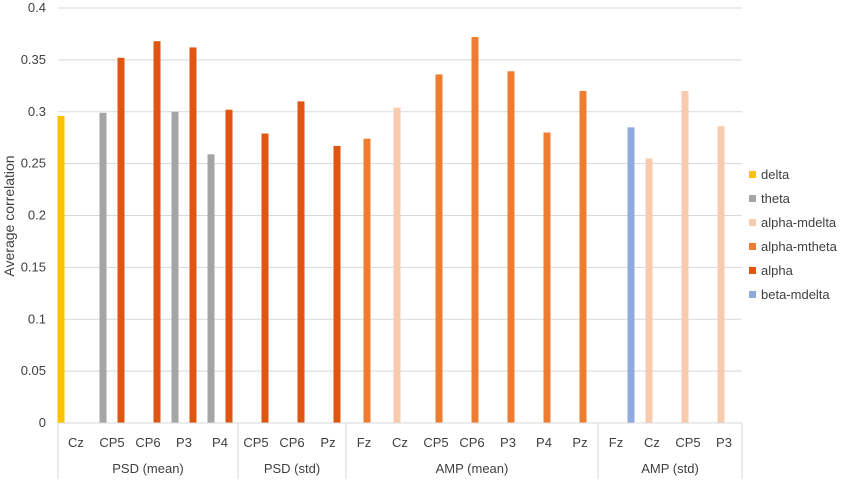 The width and height of the screenshot is (858, 481). What do you see at coordinates (33, 163) in the screenshot?
I see `y-tick-label: 0.25` at bounding box center [33, 163].